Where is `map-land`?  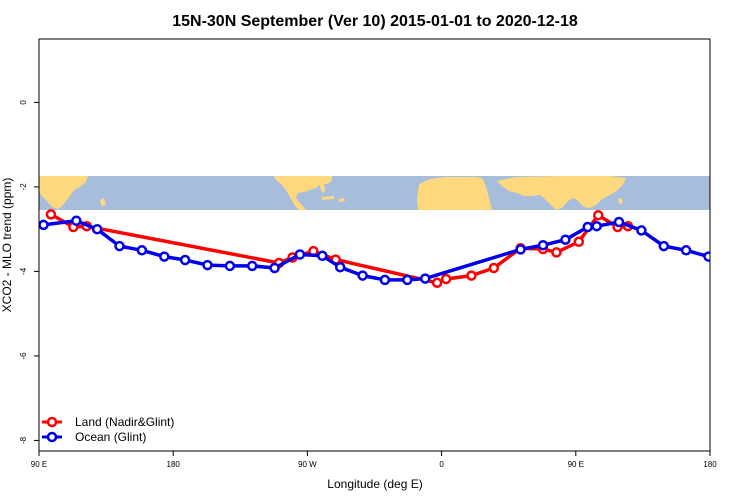
map-land is located at coordinates (332, 193).